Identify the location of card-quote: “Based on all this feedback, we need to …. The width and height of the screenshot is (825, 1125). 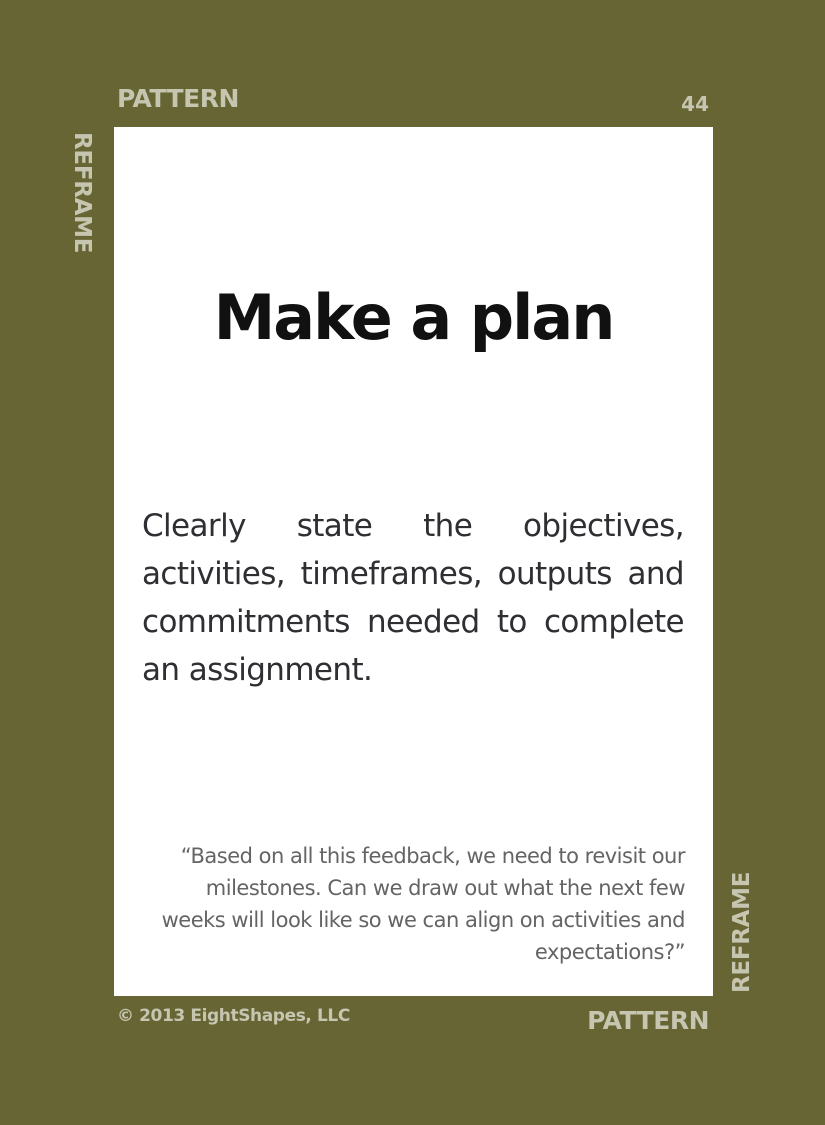
(423, 904).